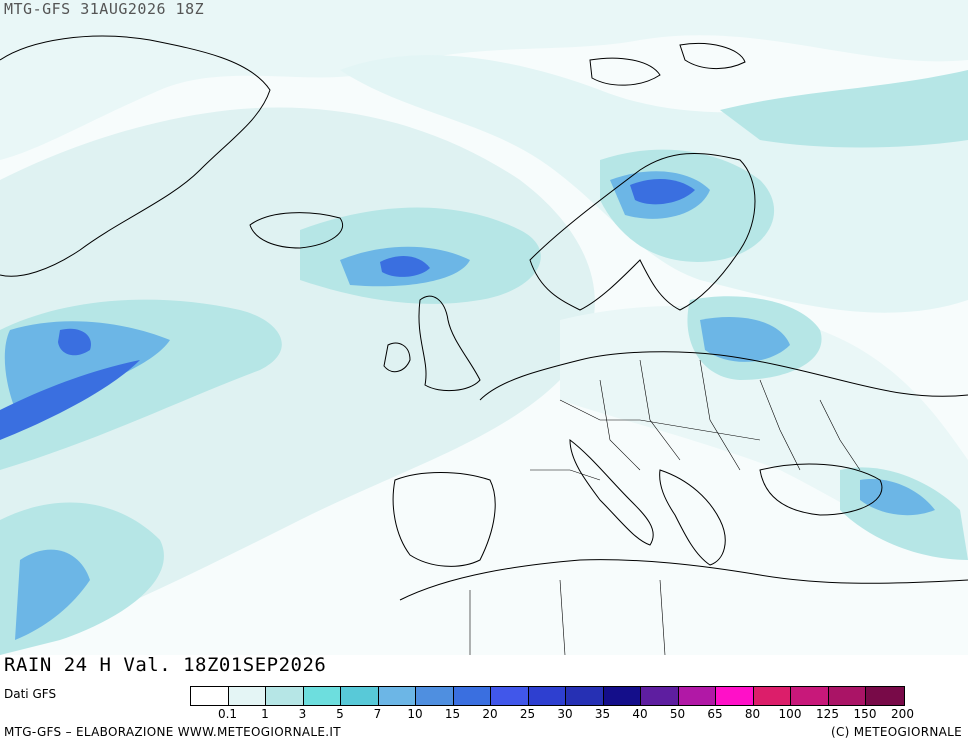 The image size is (968, 745). What do you see at coordinates (165, 665) in the screenshot?
I see `field-title: RAIN 24 H Val. 18Z01SEP2026` at bounding box center [165, 665].